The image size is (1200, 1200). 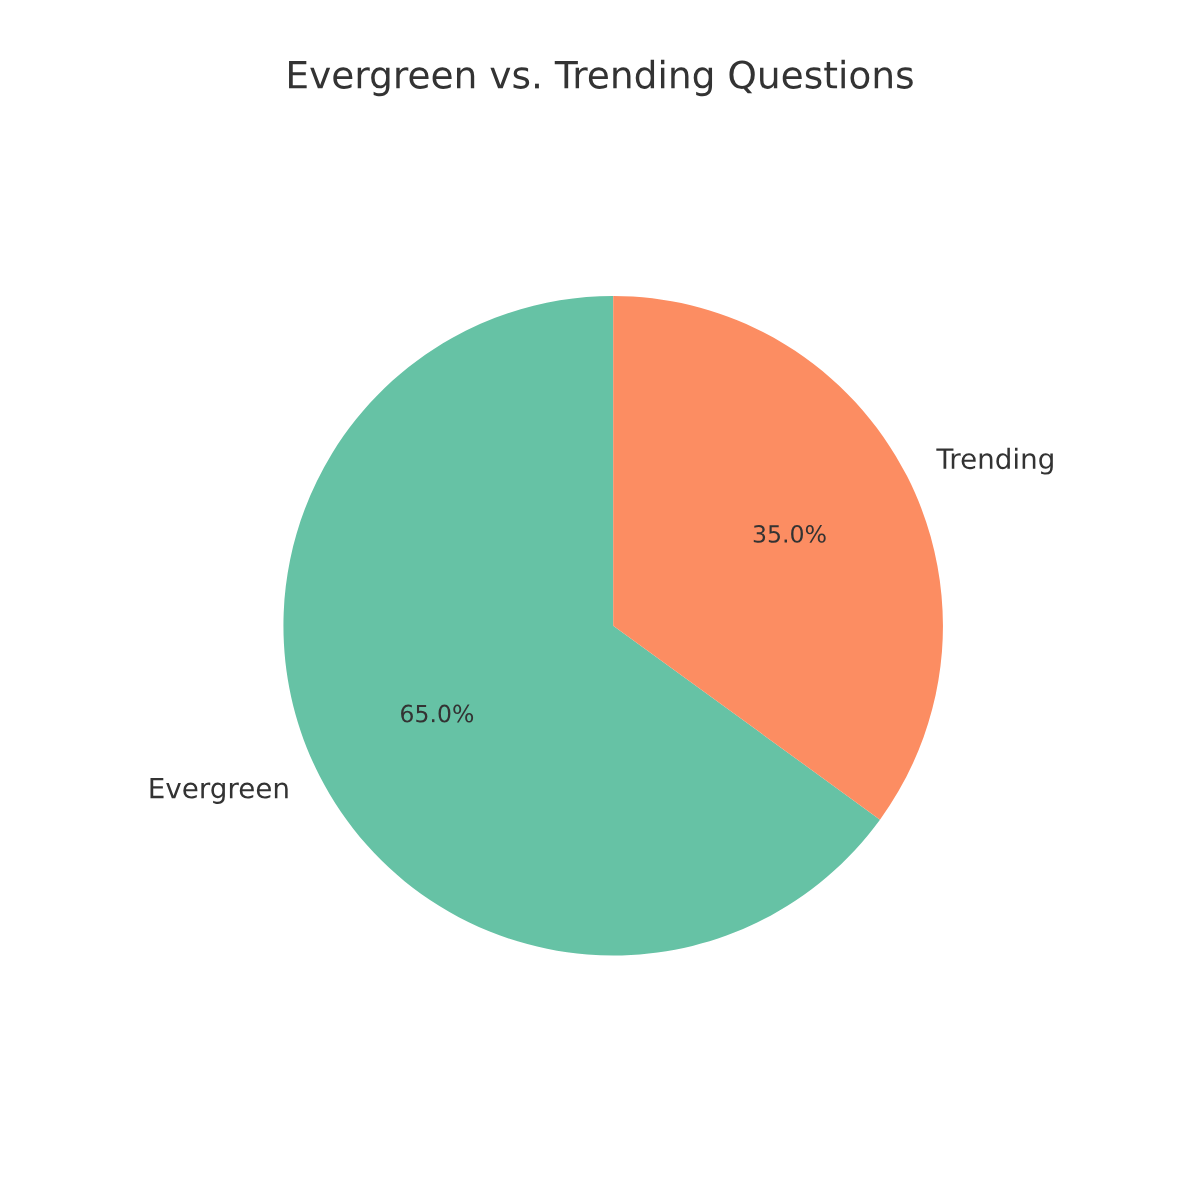 What do you see at coordinates (601, 78) in the screenshot?
I see `chart-title: Evergreen vs. Trending Questions` at bounding box center [601, 78].